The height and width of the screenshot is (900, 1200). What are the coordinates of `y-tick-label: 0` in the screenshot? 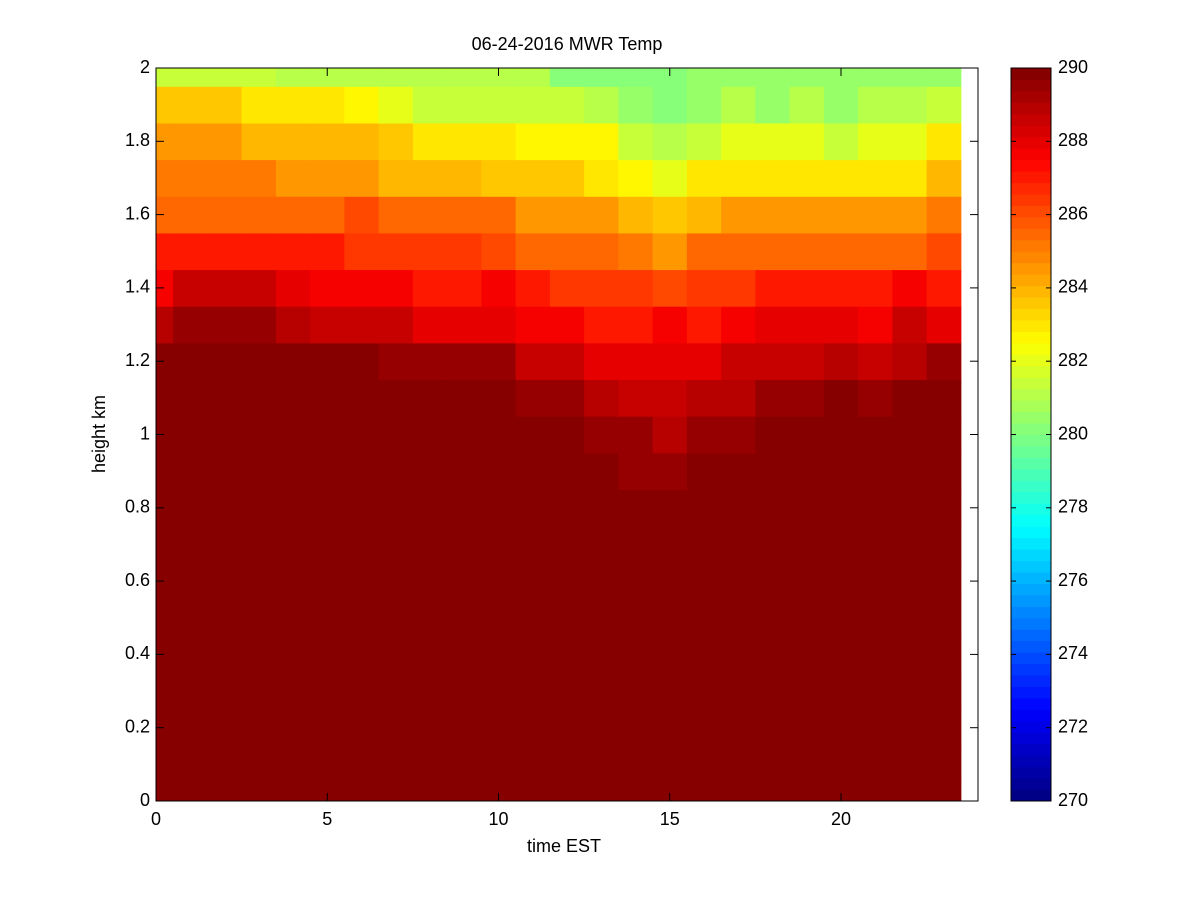 It's located at (145, 800).